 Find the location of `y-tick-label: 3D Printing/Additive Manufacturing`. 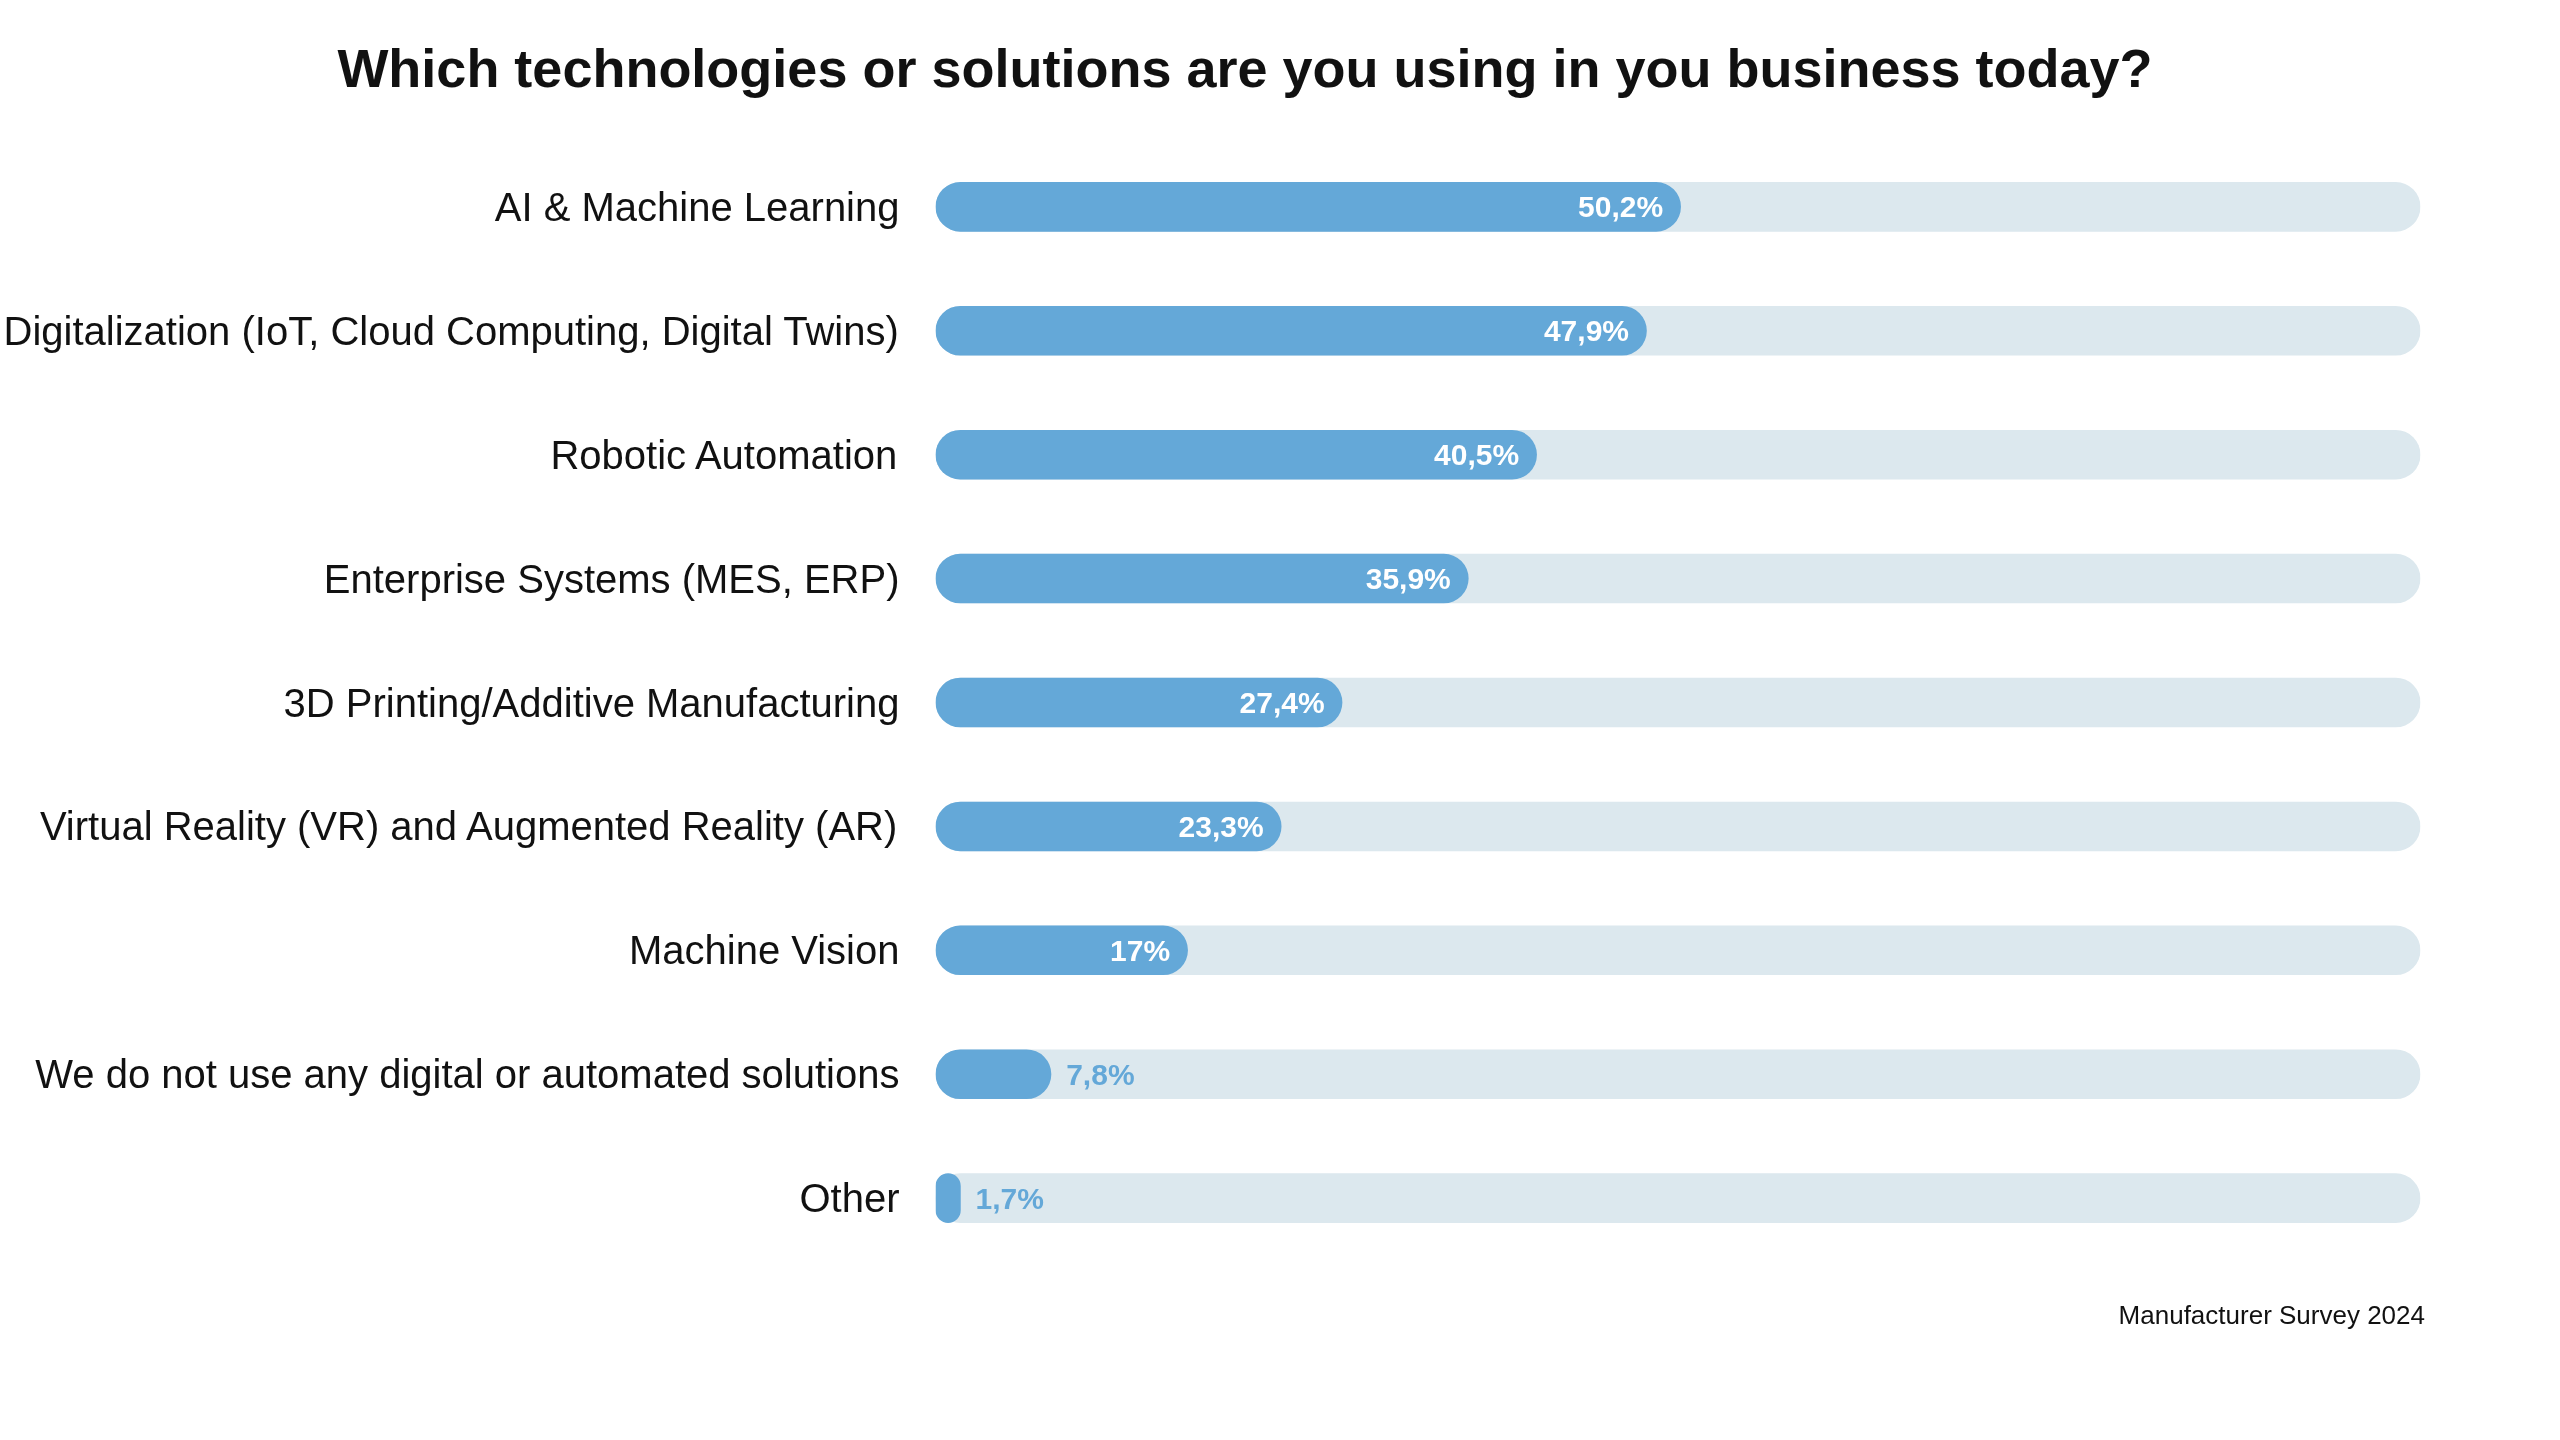

y-tick-label: 3D Printing/Additive Manufacturing is located at coordinates (591, 702).